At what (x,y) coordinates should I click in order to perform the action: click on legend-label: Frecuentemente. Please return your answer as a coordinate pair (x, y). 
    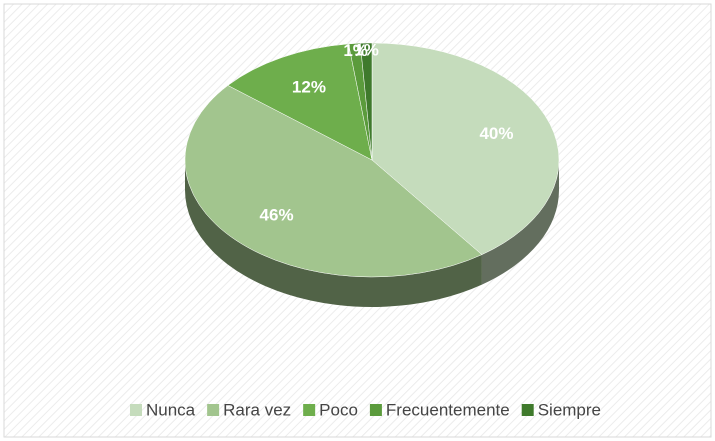
    Looking at the image, I should click on (448, 409).